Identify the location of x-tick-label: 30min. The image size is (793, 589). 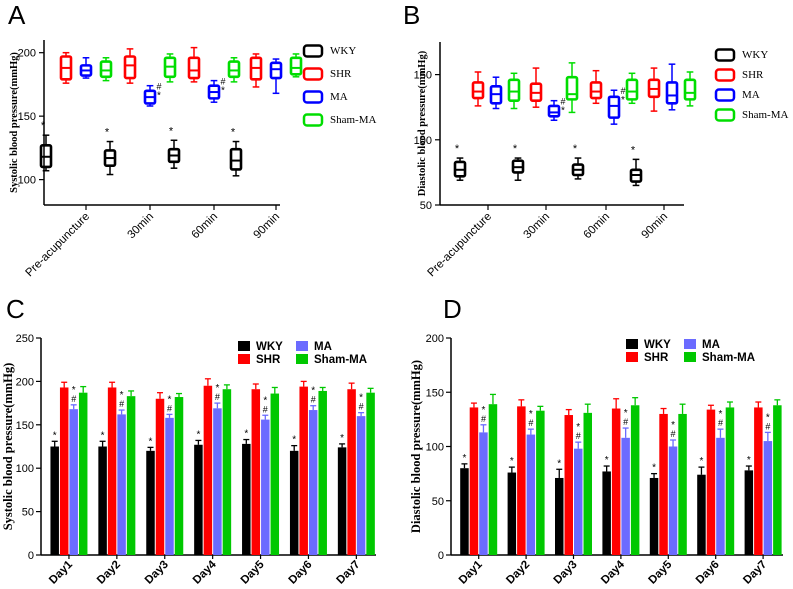
(536, 226).